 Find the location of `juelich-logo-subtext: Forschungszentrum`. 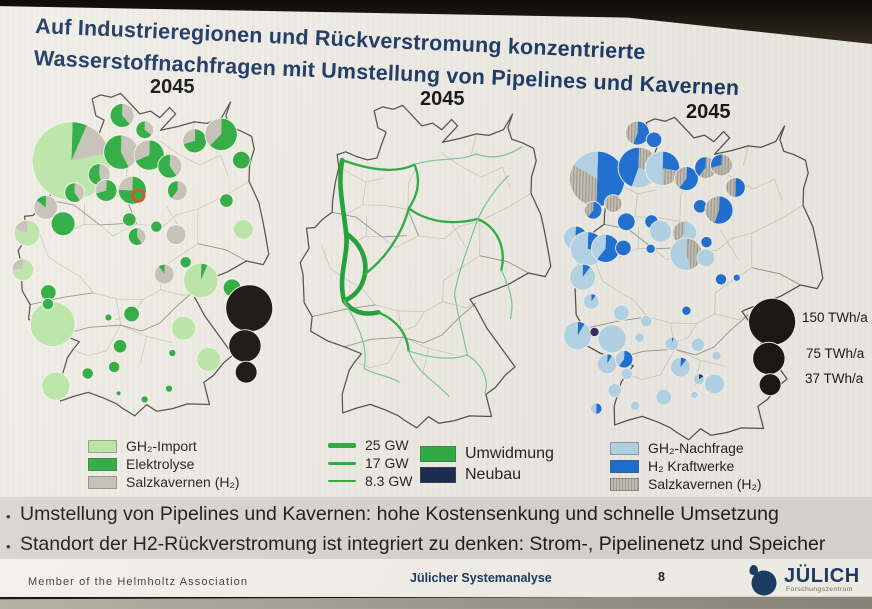

juelich-logo-subtext: Forschungszentrum is located at coordinates (819, 589).